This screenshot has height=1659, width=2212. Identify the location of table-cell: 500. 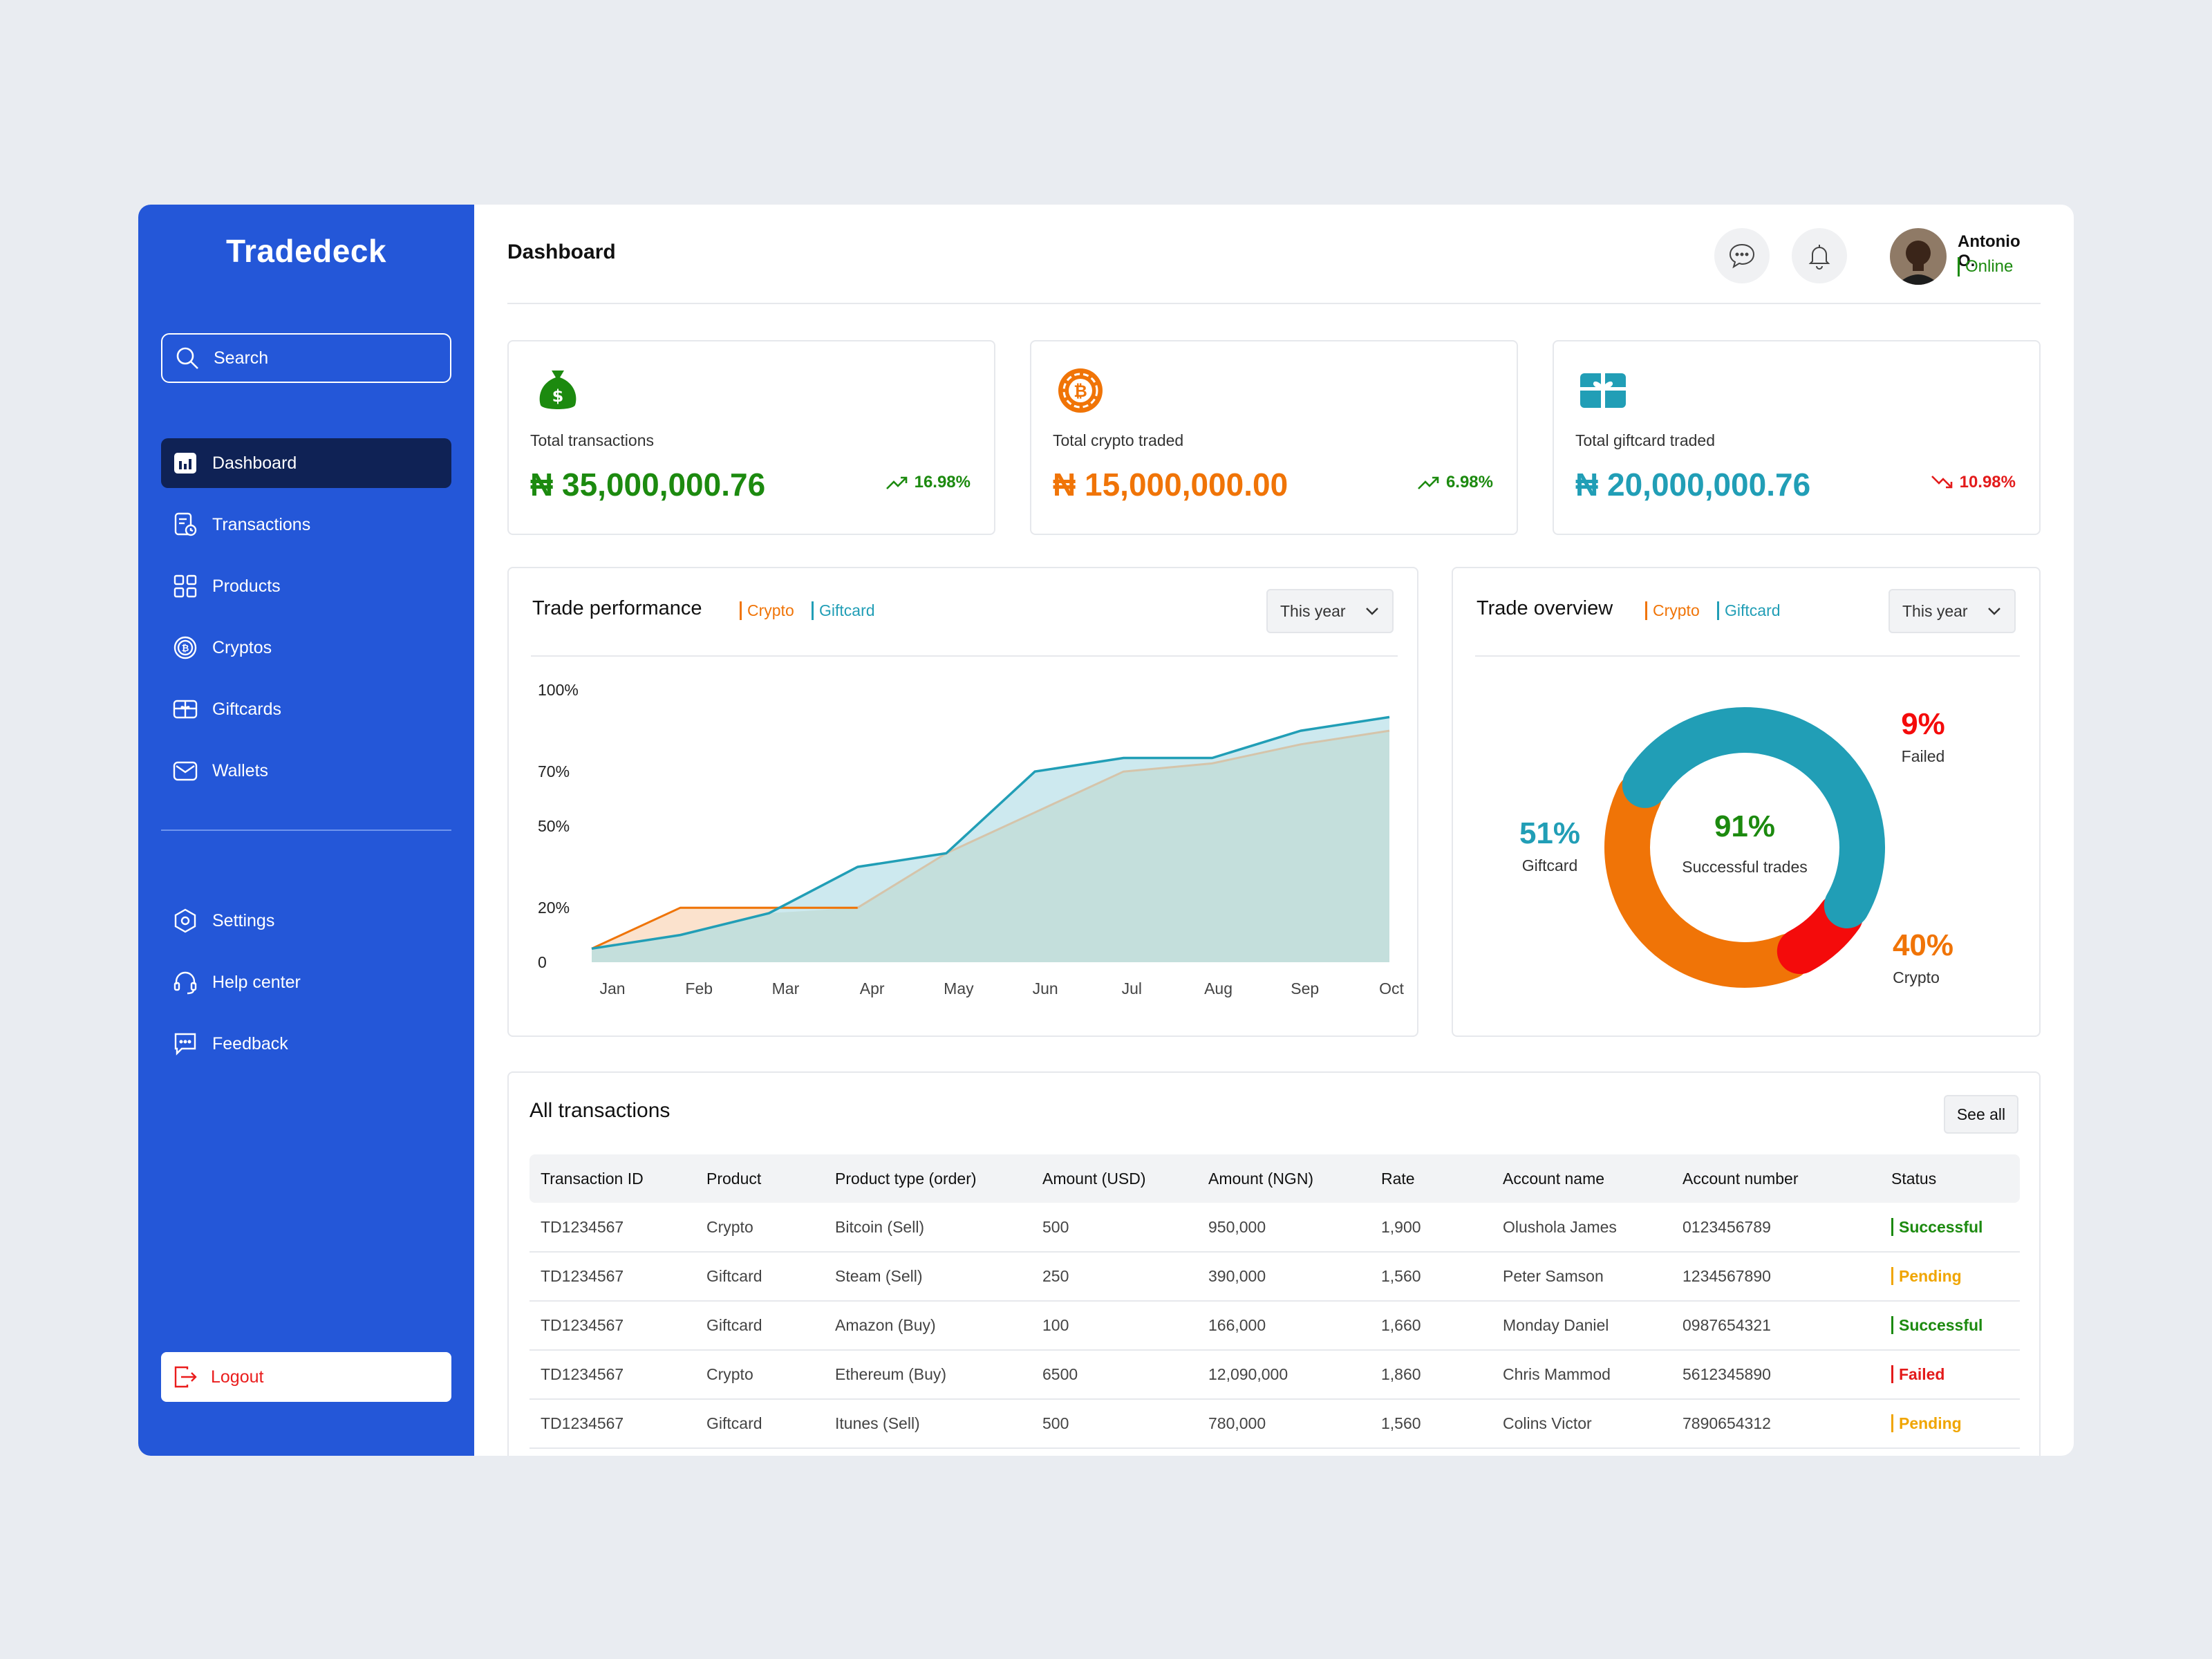
(1114, 1424).